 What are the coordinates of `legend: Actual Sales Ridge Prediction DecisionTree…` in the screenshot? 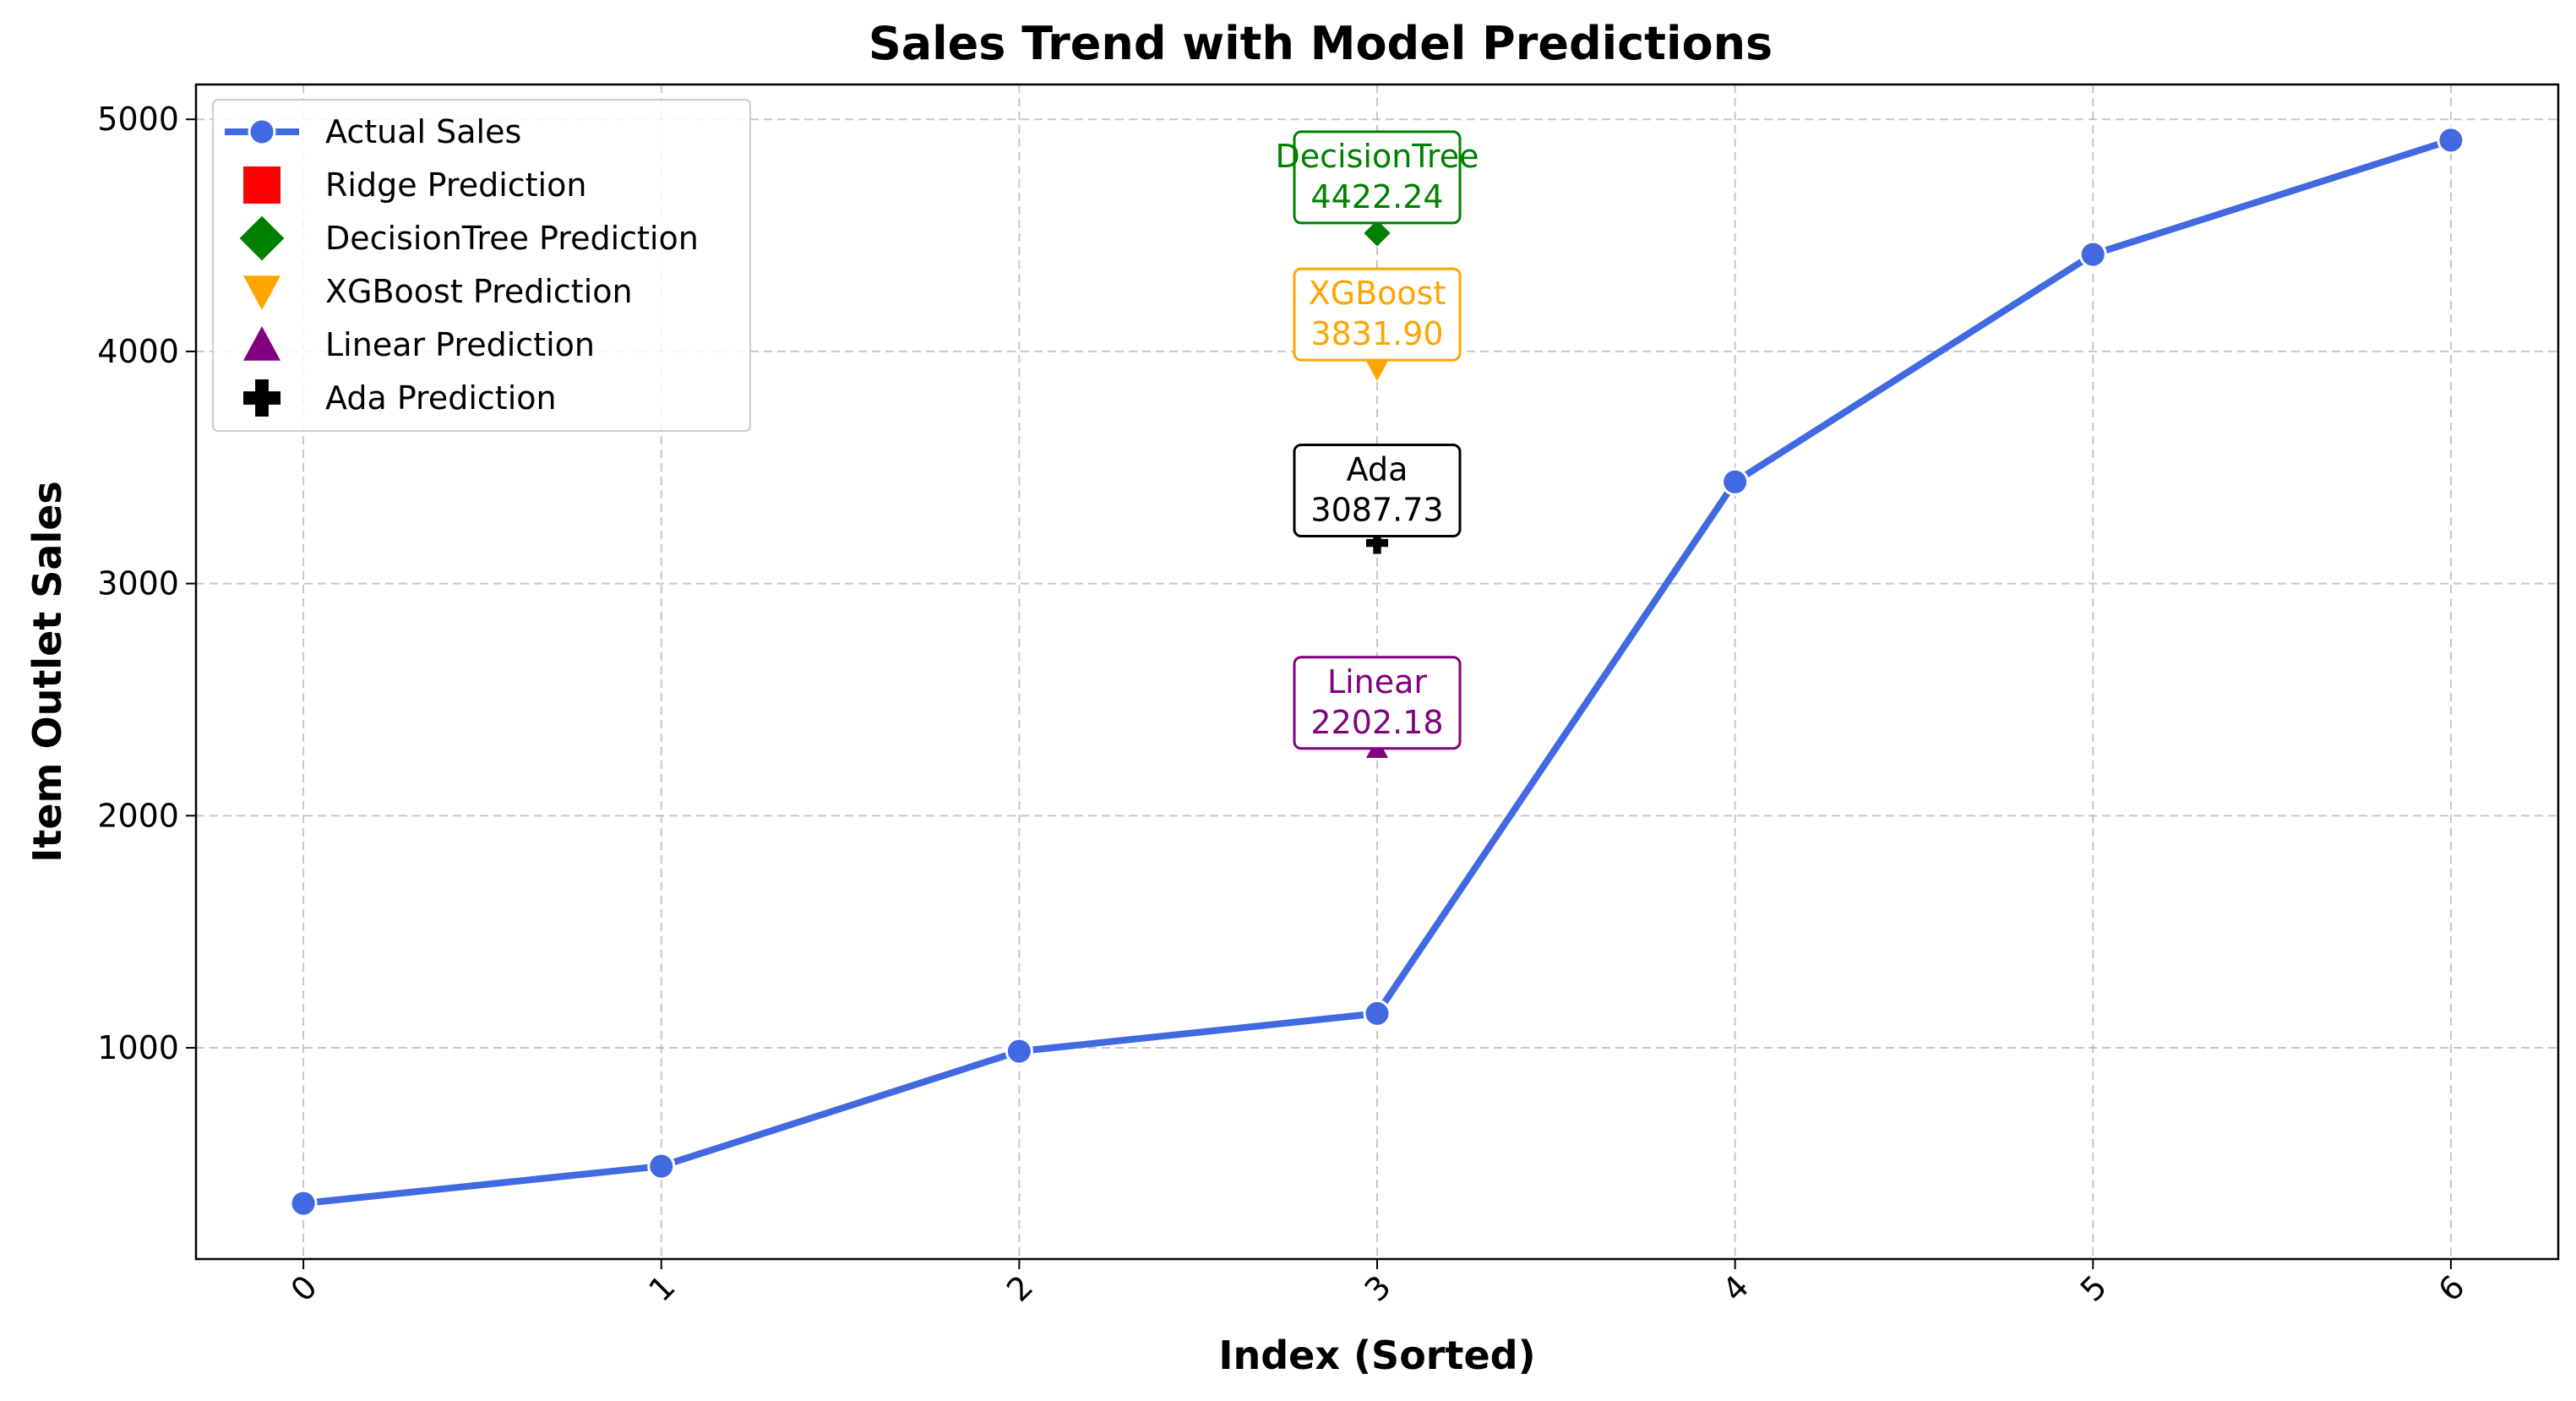 It's located at (481, 265).